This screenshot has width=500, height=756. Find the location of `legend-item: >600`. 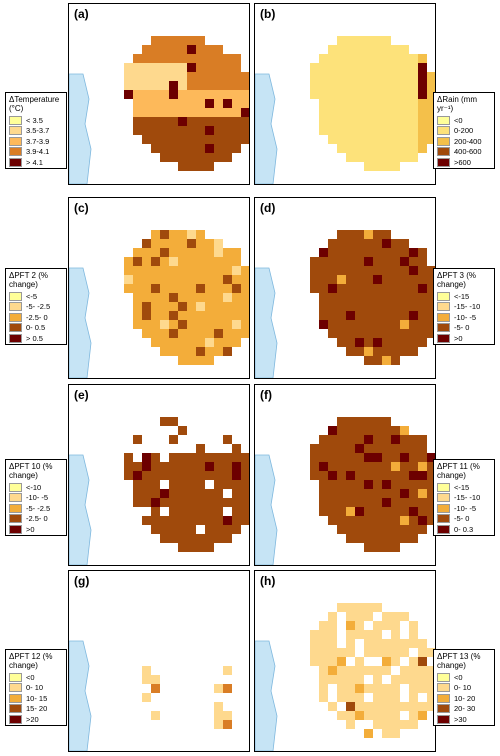

legend-item: >600 is located at coordinates (464, 162).